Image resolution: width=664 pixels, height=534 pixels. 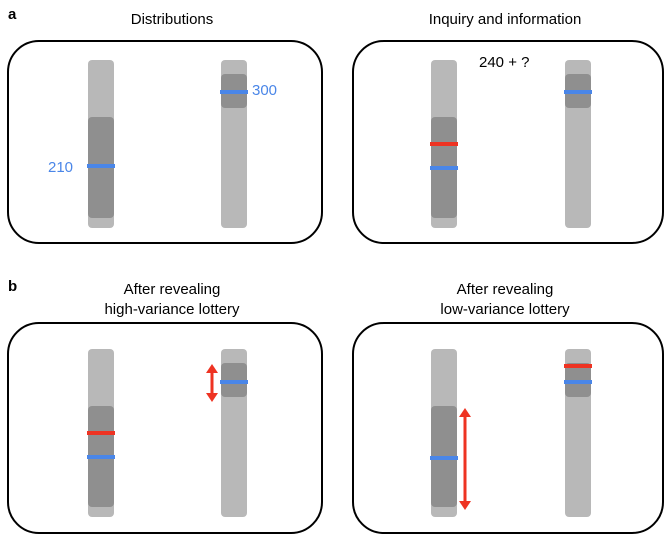 What do you see at coordinates (265, 90) in the screenshot?
I see `value-300-label: 300` at bounding box center [265, 90].